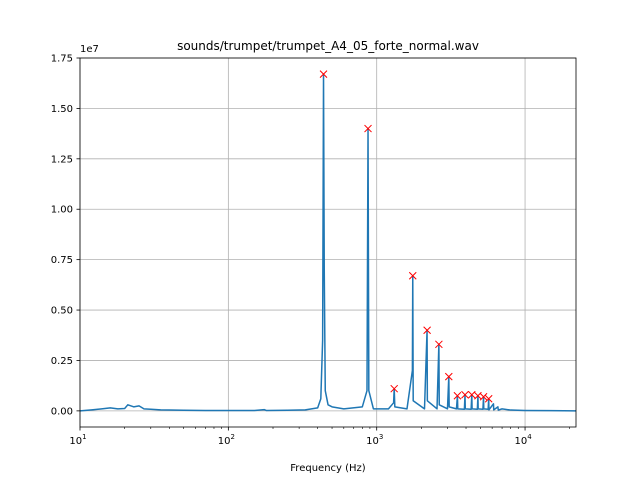 The image size is (640, 480). Describe the element at coordinates (62, 109) in the screenshot. I see `y-tick-label: 1.50` at that location.